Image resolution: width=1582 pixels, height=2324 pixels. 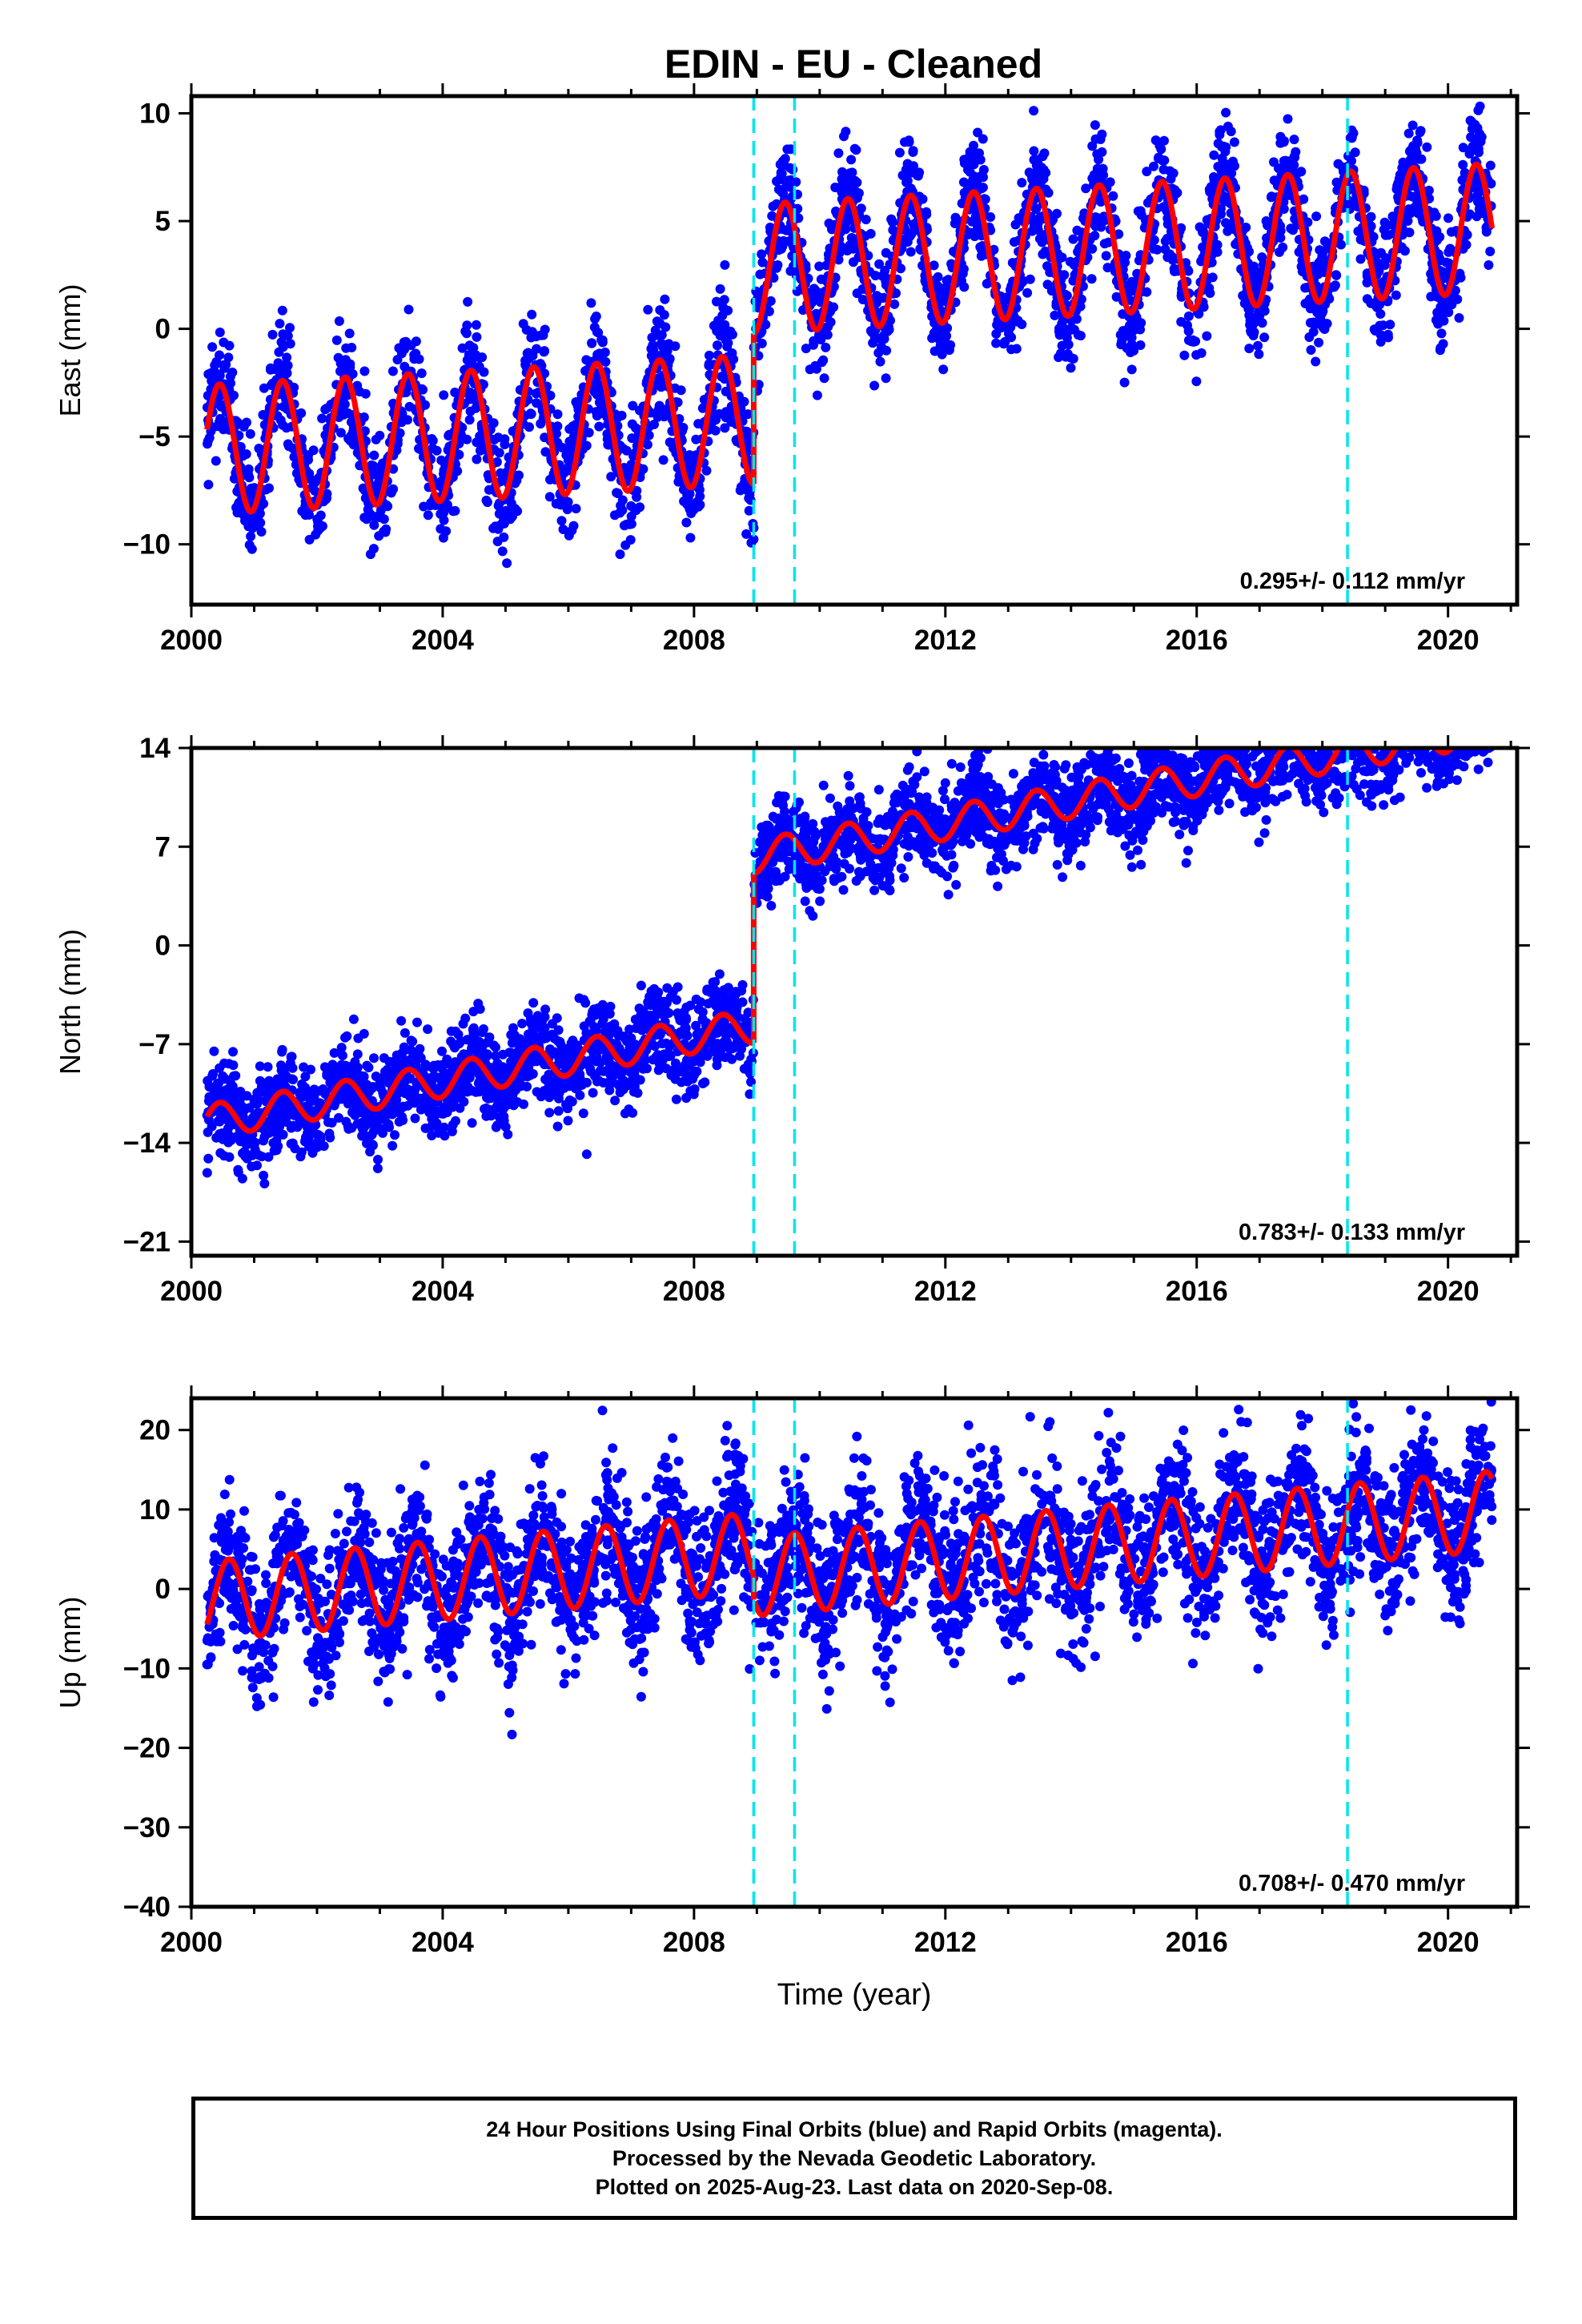 What do you see at coordinates (70, 350) in the screenshot?
I see `y-axis-label: East (mm)` at bounding box center [70, 350].